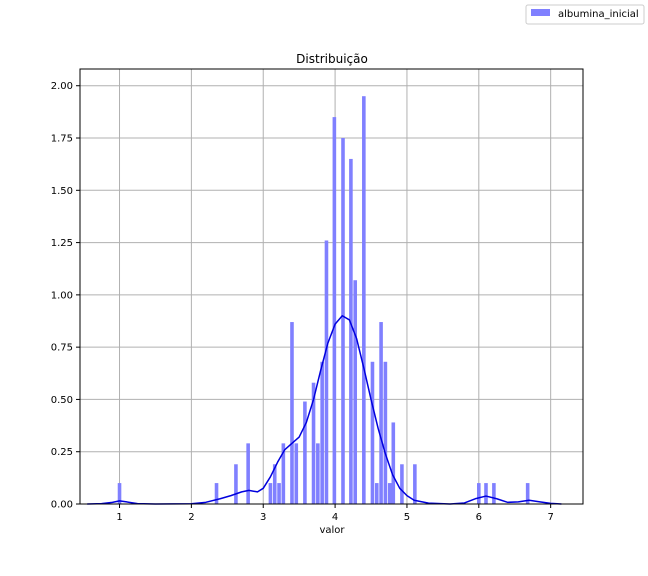  I want to click on x-axis-label: valor, so click(332, 530).